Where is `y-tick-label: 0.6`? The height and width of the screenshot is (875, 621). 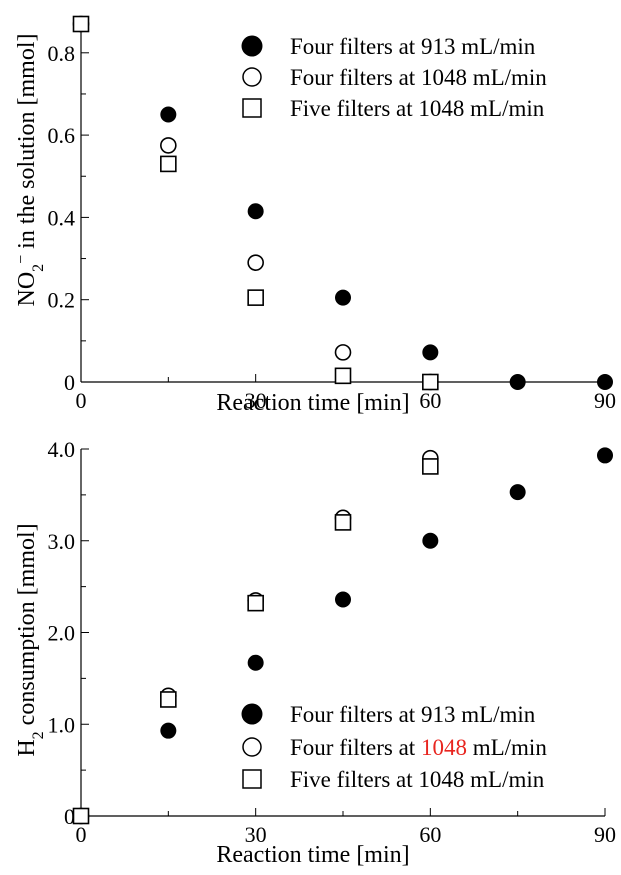
y-tick-label: 0.6 is located at coordinates (62, 135).